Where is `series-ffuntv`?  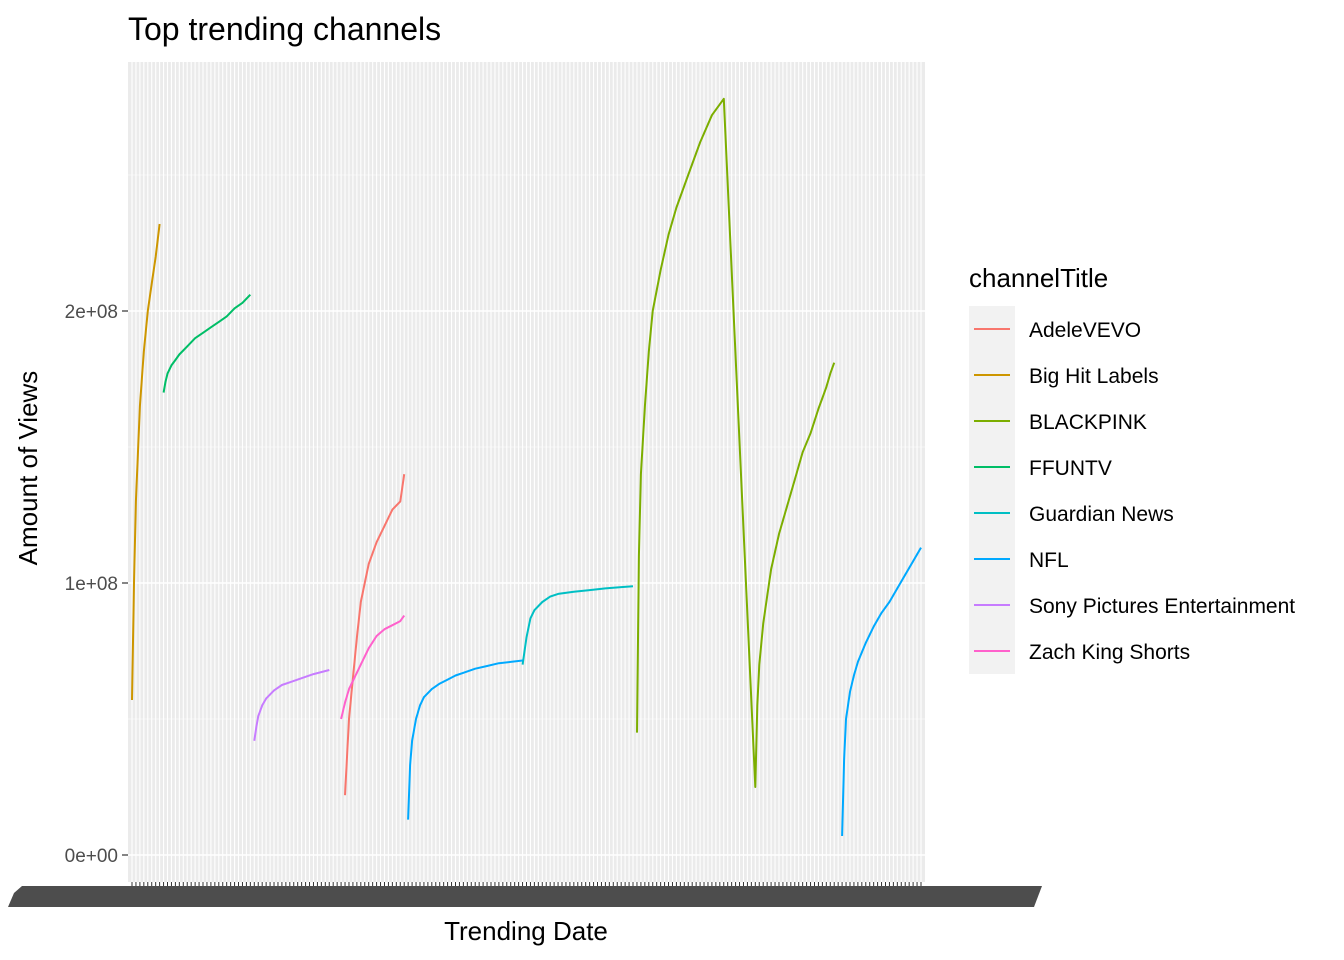
series-ffuntv is located at coordinates (207, 343).